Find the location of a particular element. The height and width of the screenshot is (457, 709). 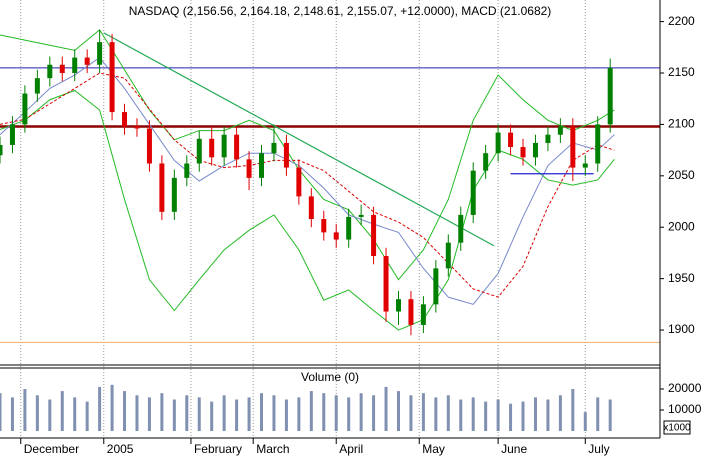

x-tick-label: December is located at coordinates (51, 449).